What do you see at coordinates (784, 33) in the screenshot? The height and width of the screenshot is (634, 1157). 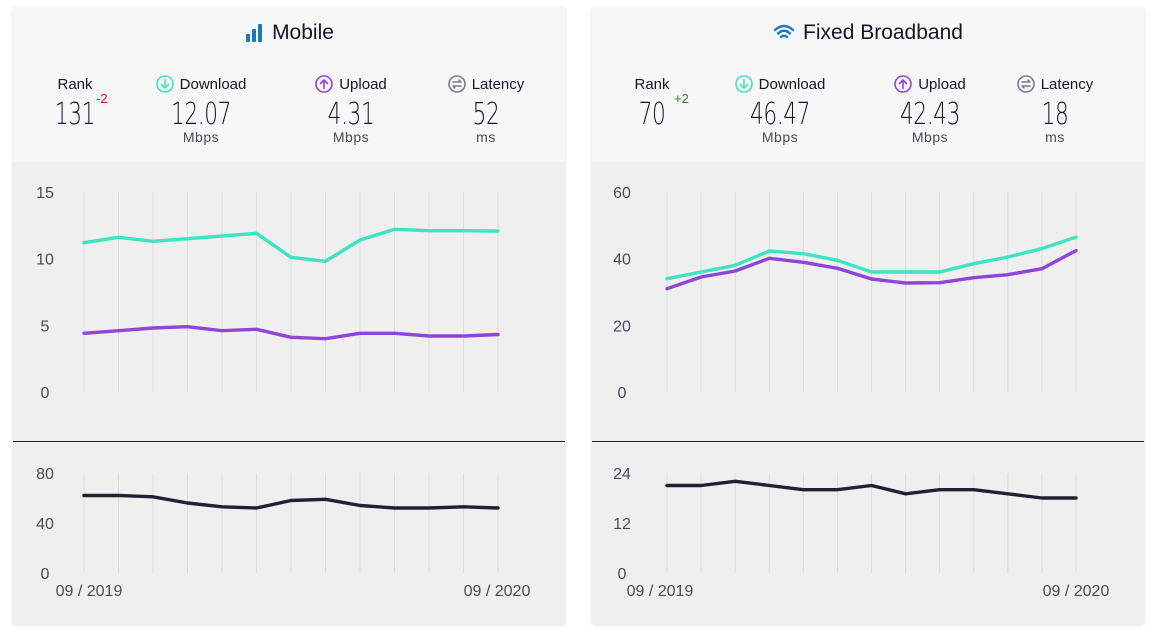 I see `wifi-icon` at bounding box center [784, 33].